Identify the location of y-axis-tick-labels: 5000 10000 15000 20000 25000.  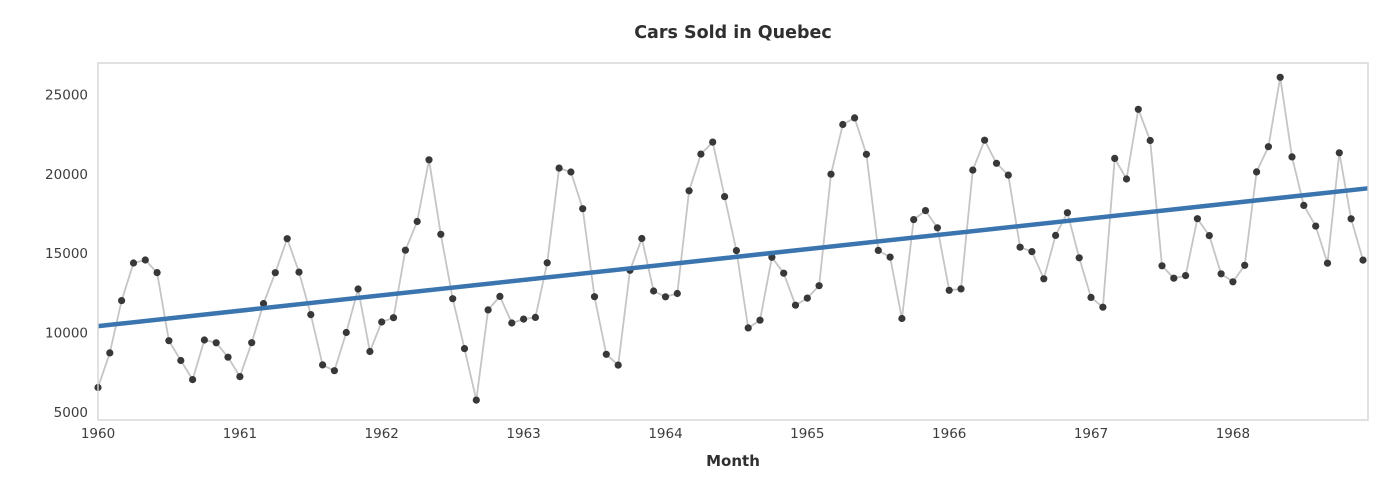
(66, 254).